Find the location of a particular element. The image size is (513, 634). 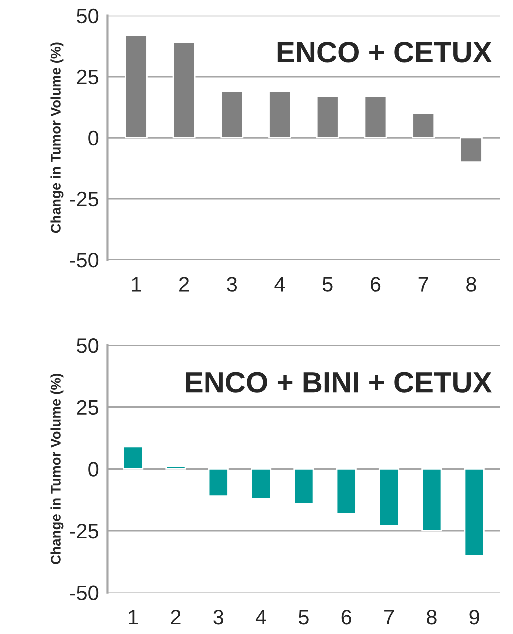

x-tick-label: 9 is located at coordinates (475, 617).